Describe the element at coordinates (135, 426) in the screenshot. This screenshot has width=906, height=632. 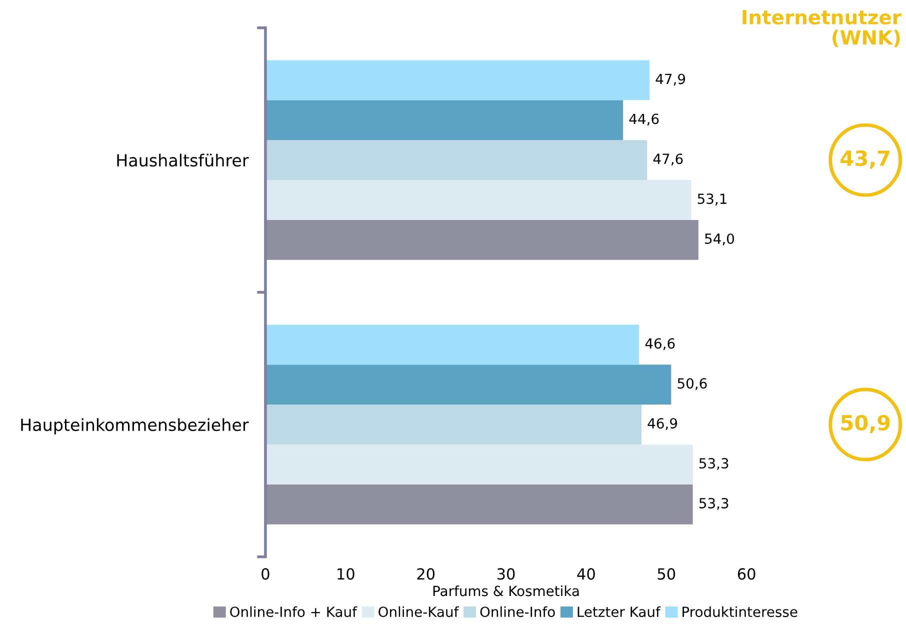
I see `y-tick-label: Haupteinkommensbezieher` at that location.